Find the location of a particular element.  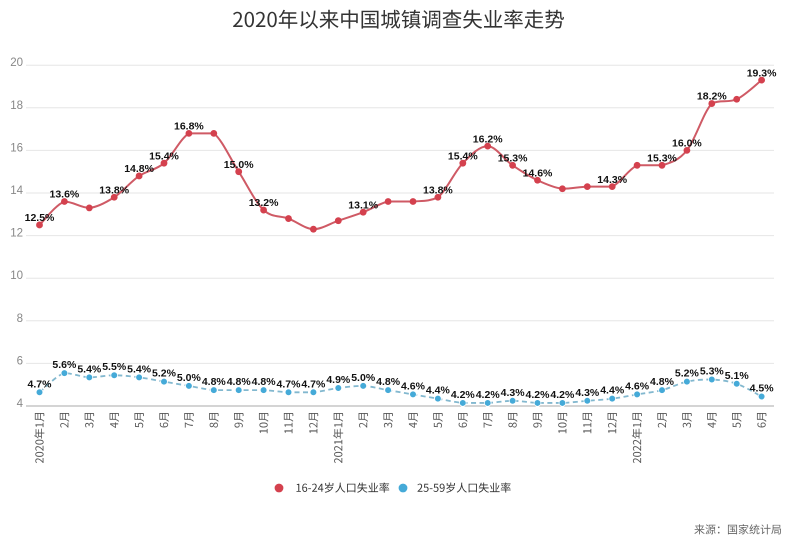

svg-text: 5.3% is located at coordinates (712, 372).